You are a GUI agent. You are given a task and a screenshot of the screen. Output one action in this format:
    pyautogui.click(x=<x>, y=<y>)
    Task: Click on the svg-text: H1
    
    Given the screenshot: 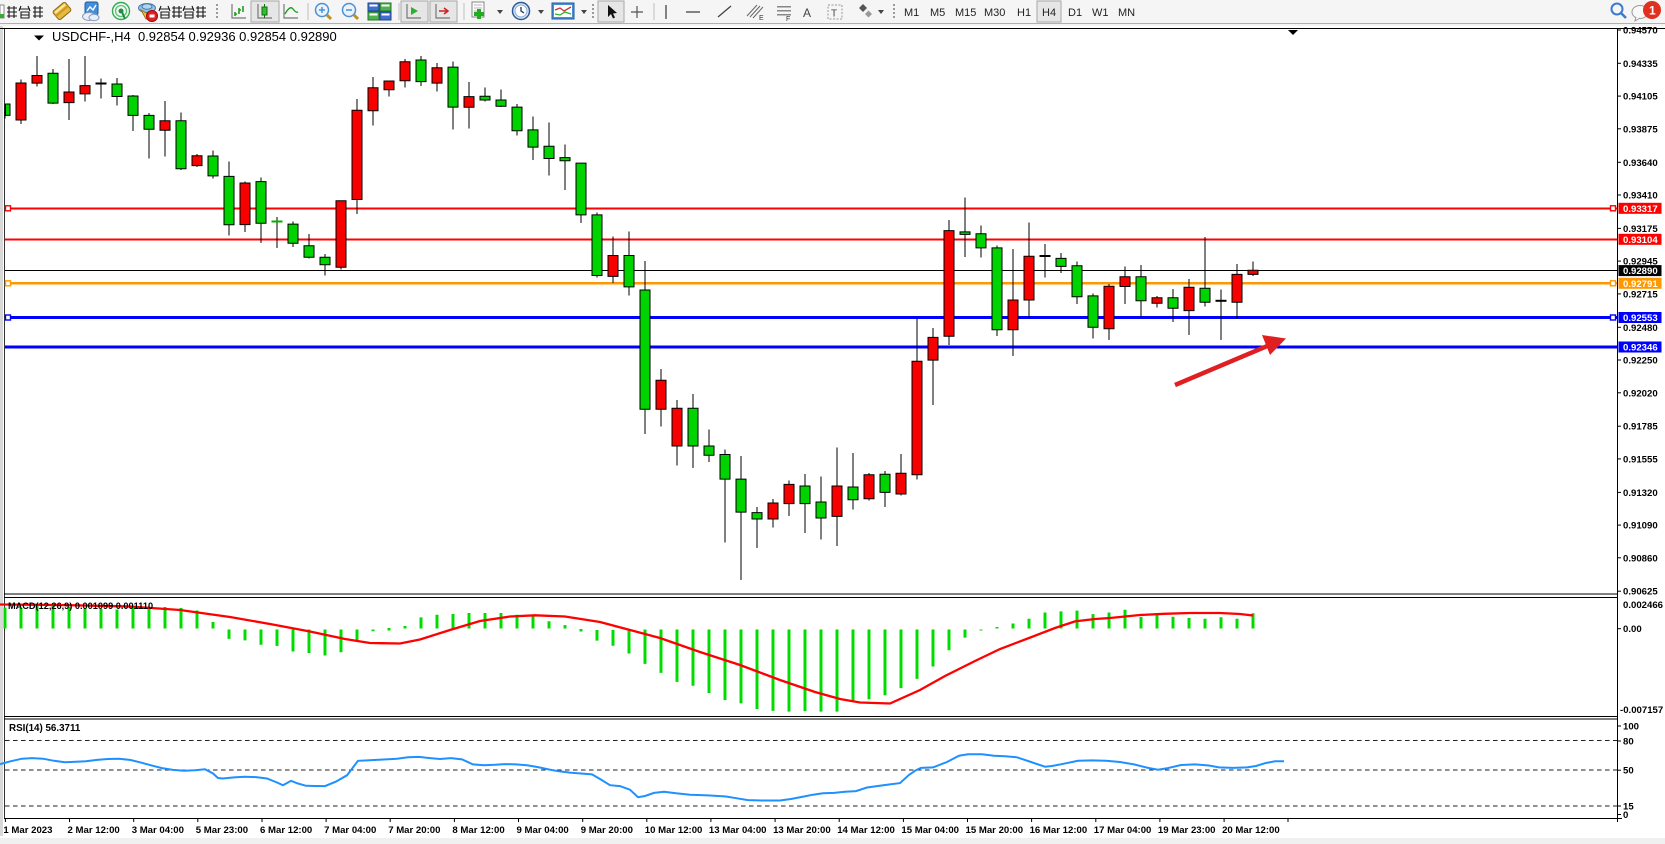 What is the action you would take?
    pyautogui.click(x=1024, y=13)
    